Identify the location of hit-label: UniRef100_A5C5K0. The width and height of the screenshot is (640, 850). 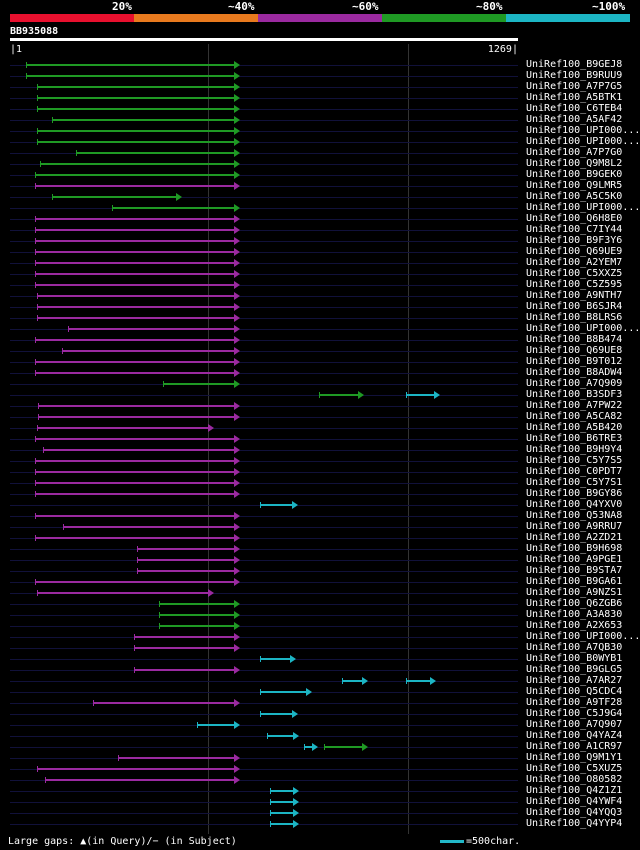
(574, 196).